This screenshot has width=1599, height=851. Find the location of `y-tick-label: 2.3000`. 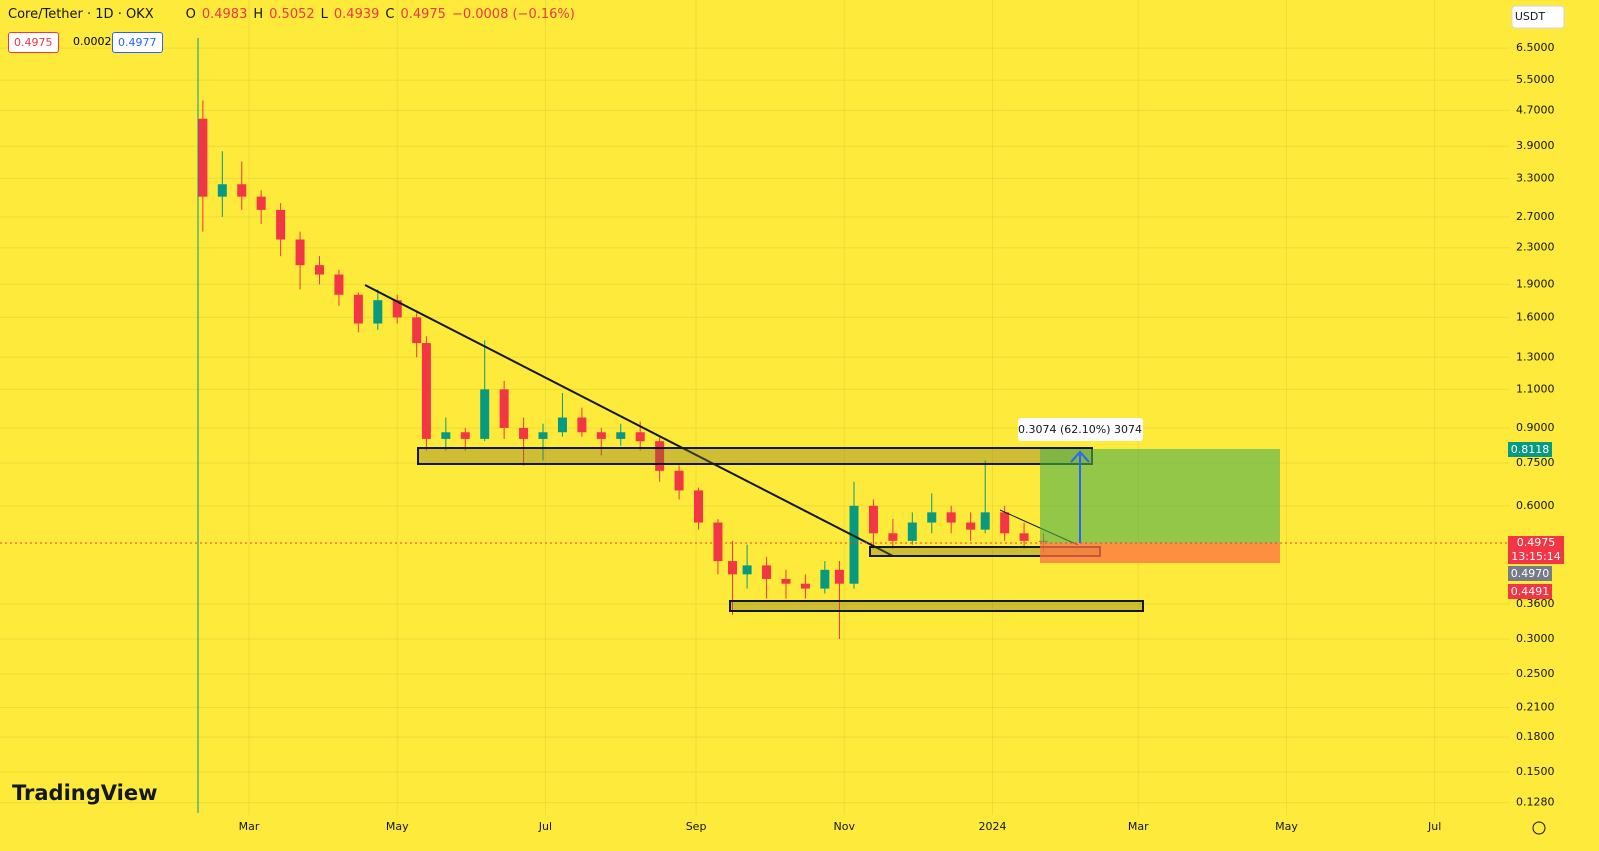

y-tick-label: 2.3000 is located at coordinates (1535, 247).